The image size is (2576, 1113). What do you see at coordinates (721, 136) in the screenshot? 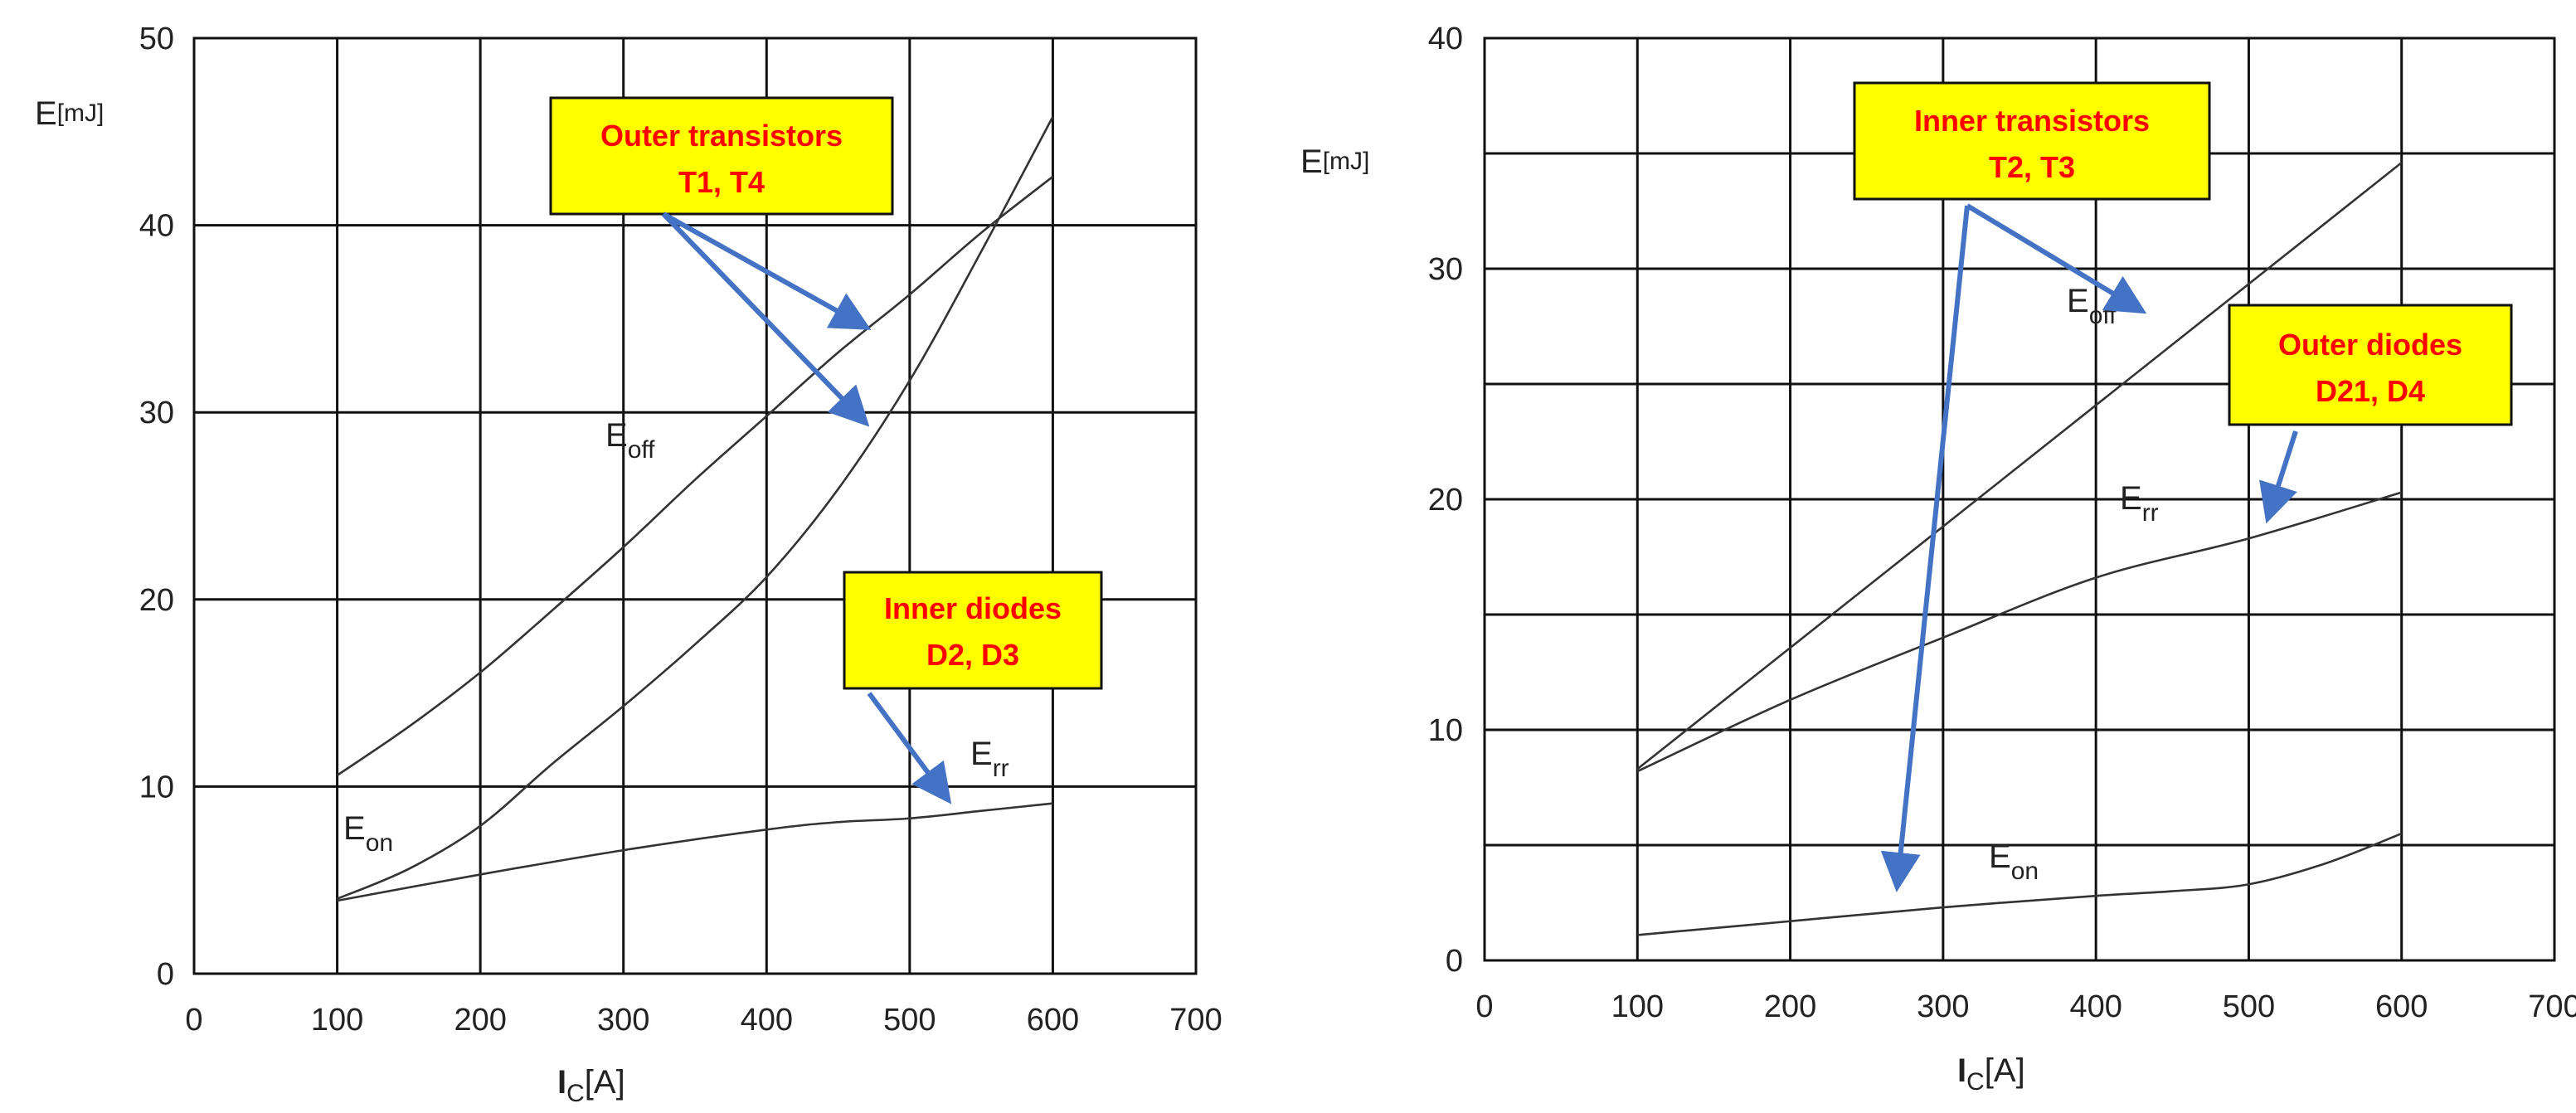
I see `callout-line-1: Outer transistors` at bounding box center [721, 136].